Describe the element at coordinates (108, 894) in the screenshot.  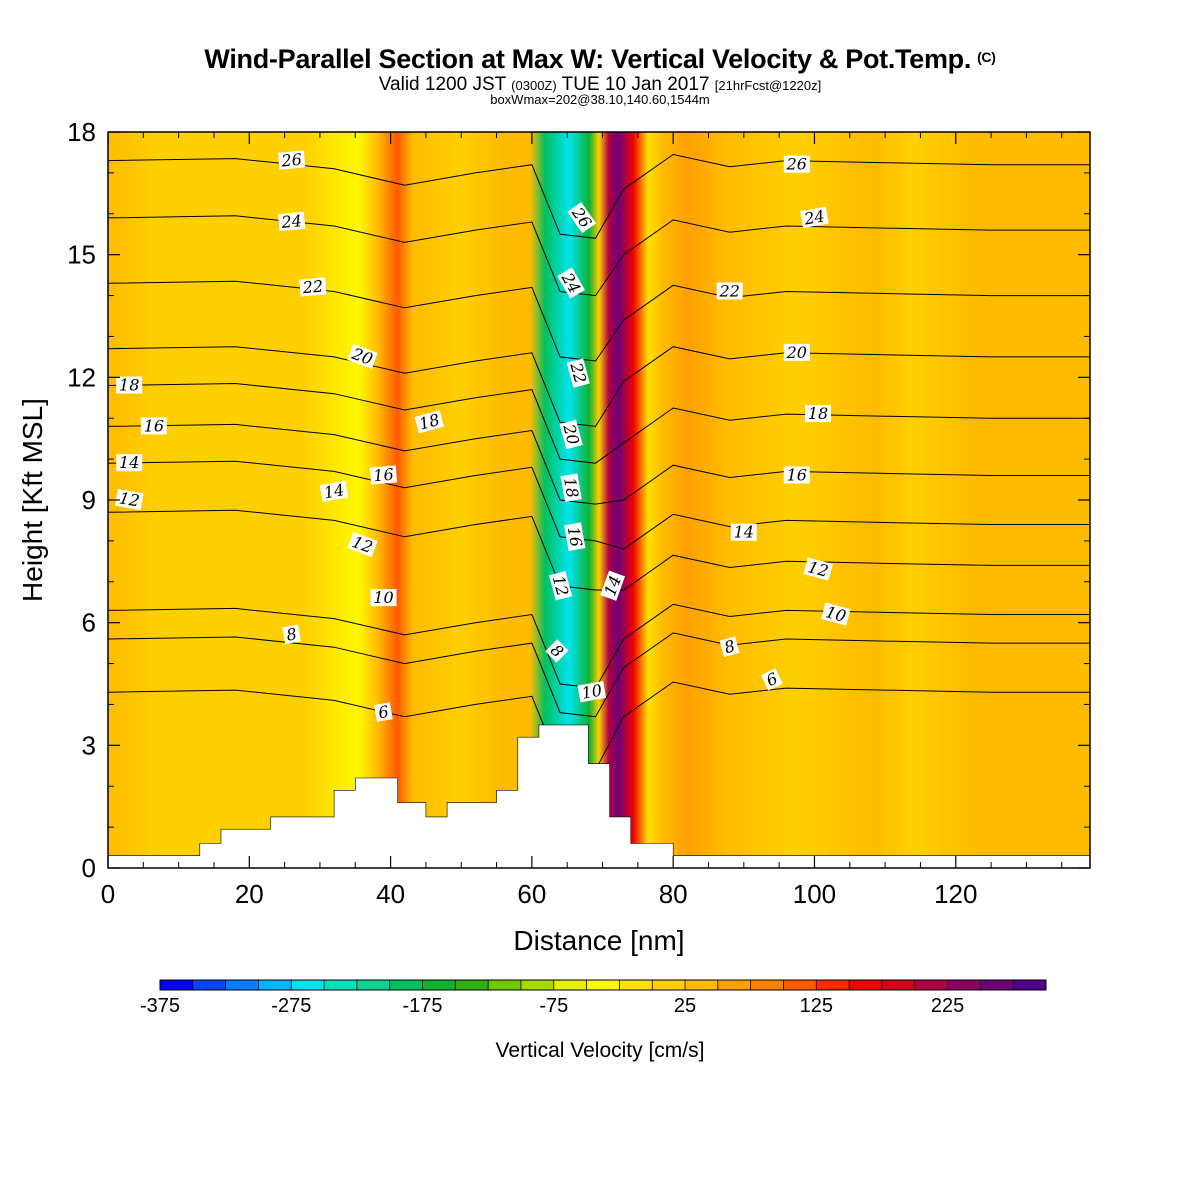
I see `x-tick-label: 0` at that location.